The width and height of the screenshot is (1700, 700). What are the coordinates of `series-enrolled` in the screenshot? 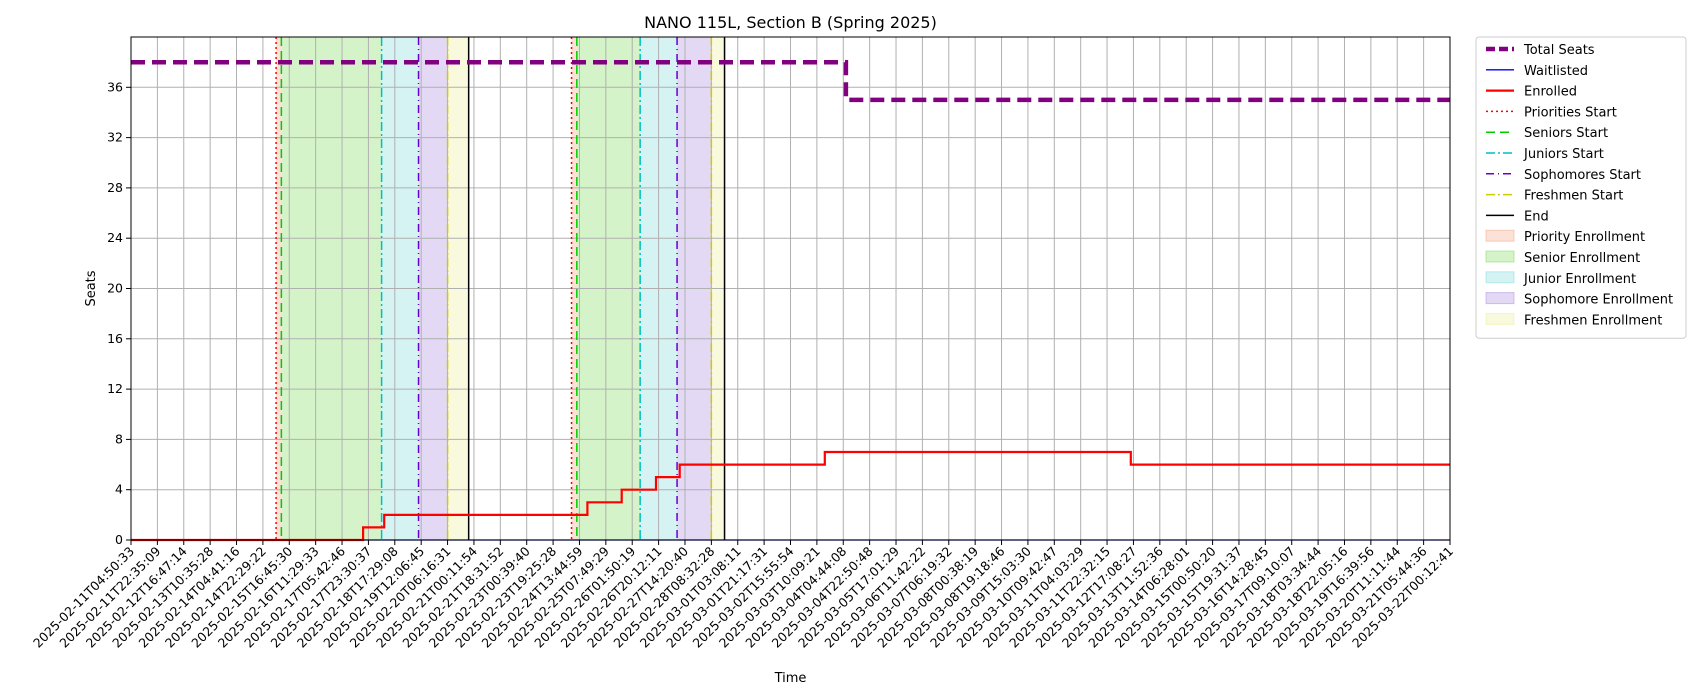 It's located at (790, 496).